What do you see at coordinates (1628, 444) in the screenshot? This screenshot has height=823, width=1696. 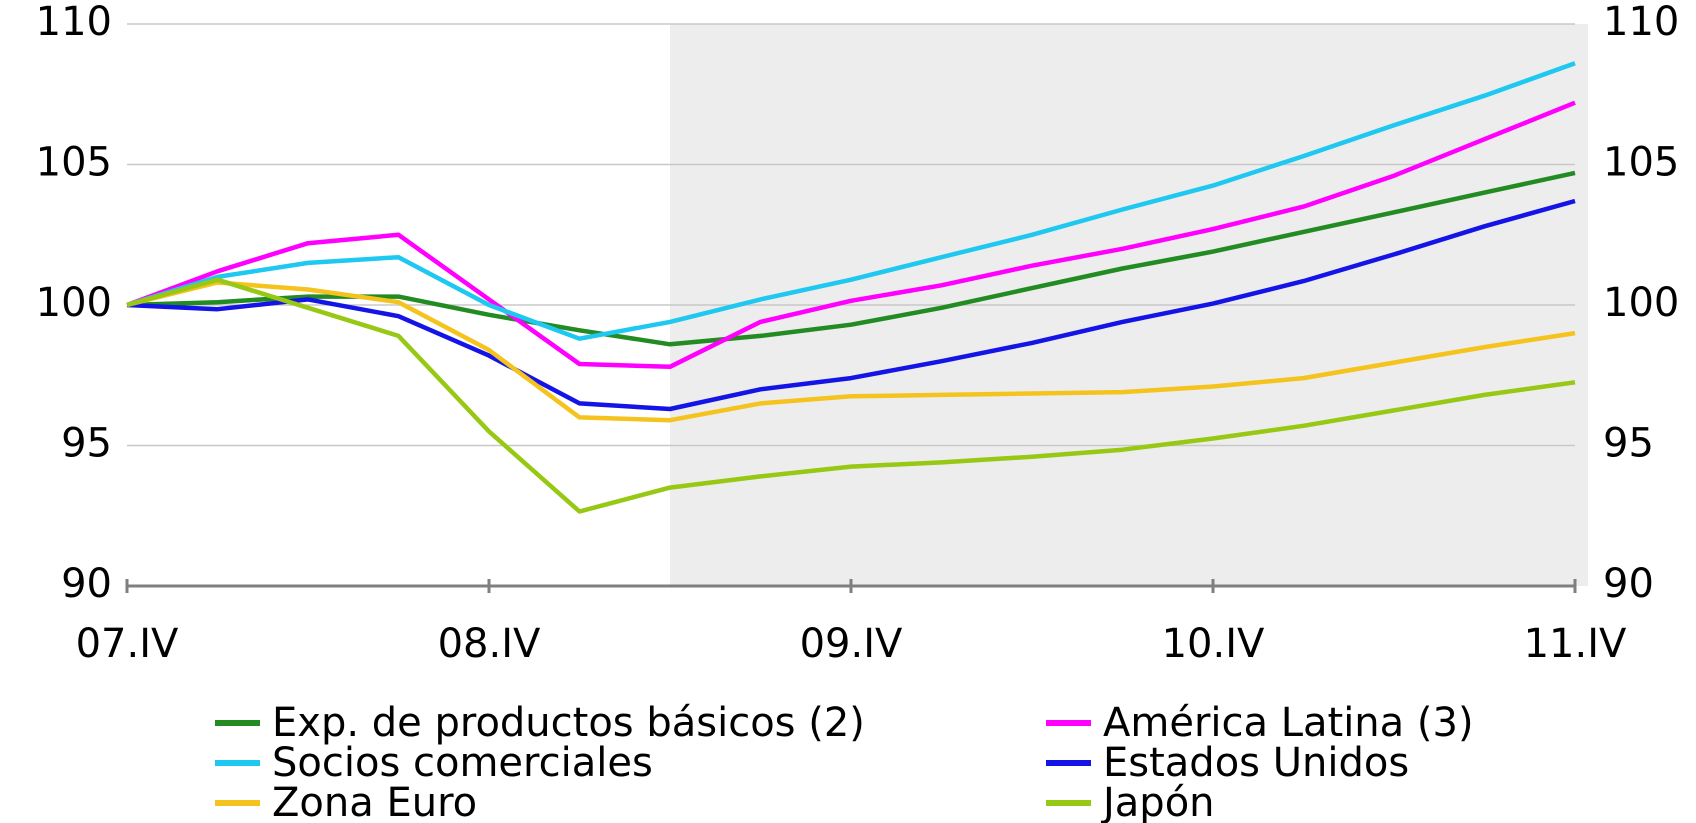 I see `y2-tick-label: 95` at bounding box center [1628, 444].